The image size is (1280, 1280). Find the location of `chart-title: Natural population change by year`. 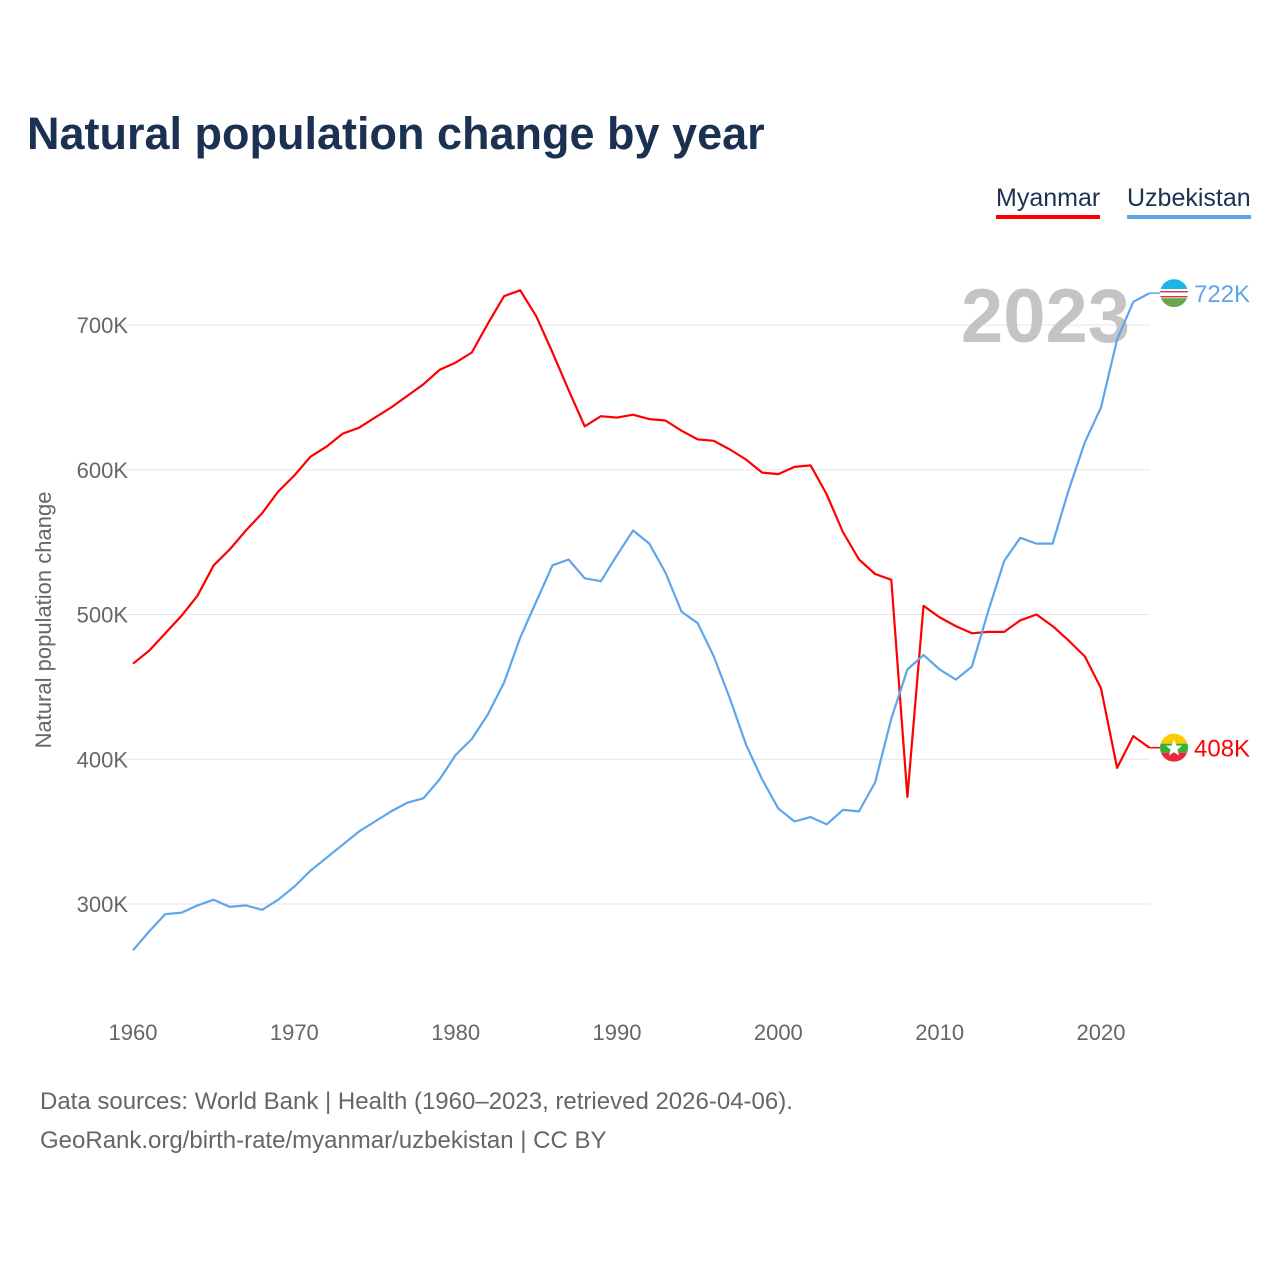

chart-title: Natural population change by year is located at coordinates (396, 133).